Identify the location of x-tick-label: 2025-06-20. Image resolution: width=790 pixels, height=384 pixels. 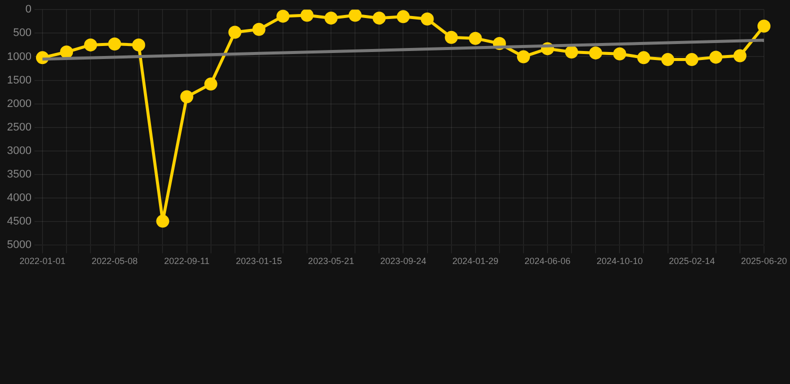
(764, 261).